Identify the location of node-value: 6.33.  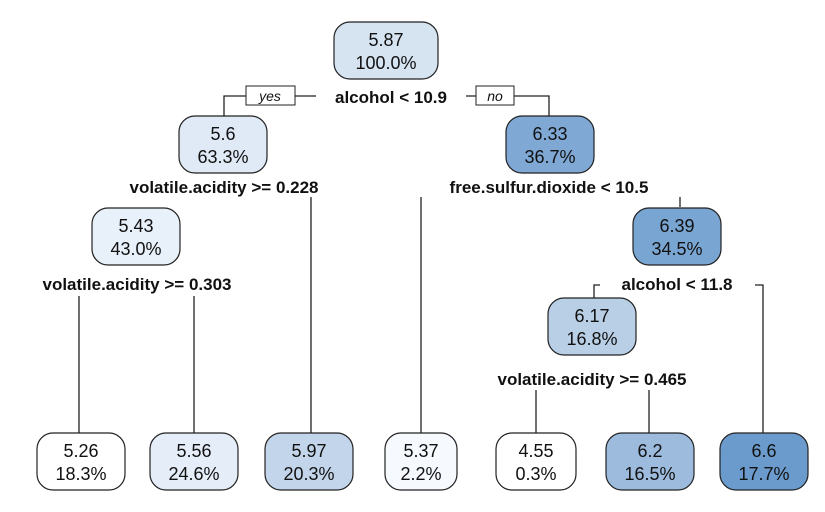
(549, 134).